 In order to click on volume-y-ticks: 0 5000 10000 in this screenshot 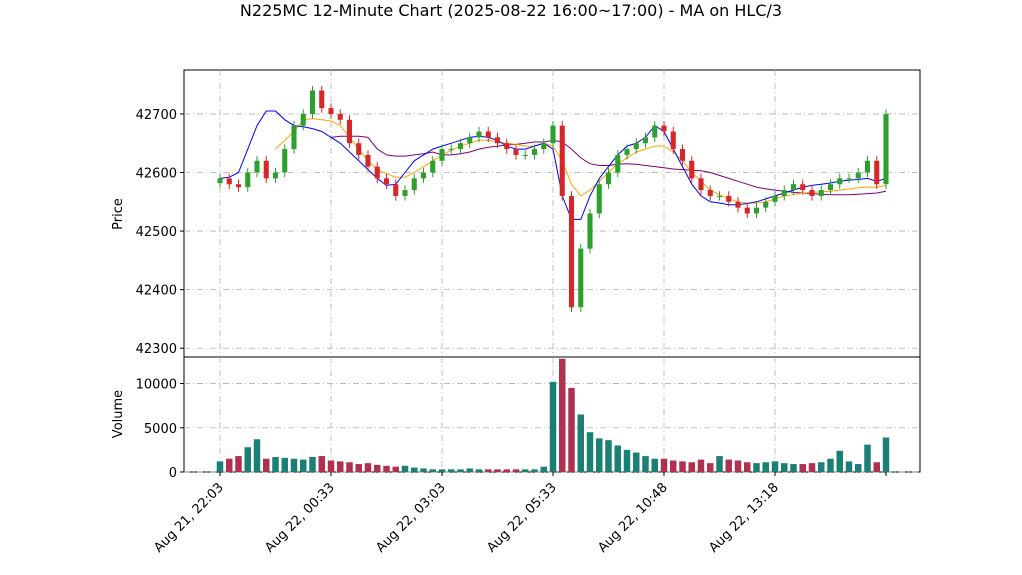, I will do `click(160, 429)`.